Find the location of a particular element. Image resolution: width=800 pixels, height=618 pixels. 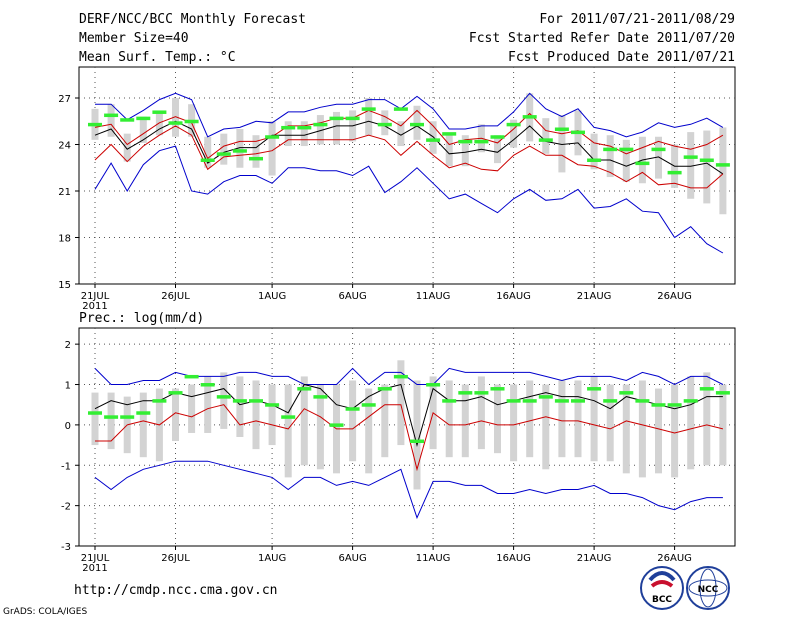

temp-xtick-label: 16AUG is located at coordinates (513, 296).